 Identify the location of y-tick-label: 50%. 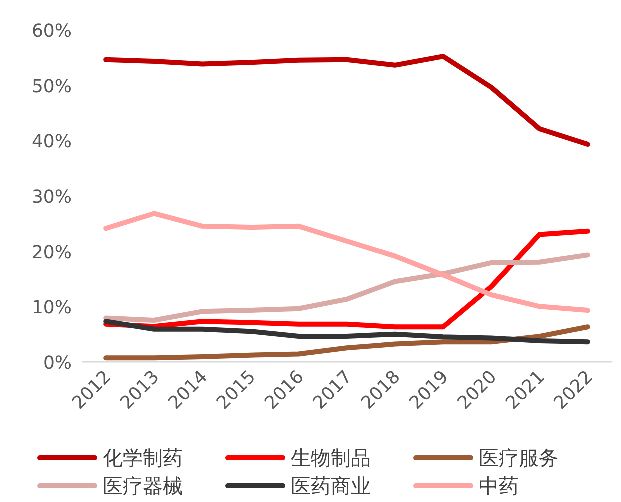
(52, 87).